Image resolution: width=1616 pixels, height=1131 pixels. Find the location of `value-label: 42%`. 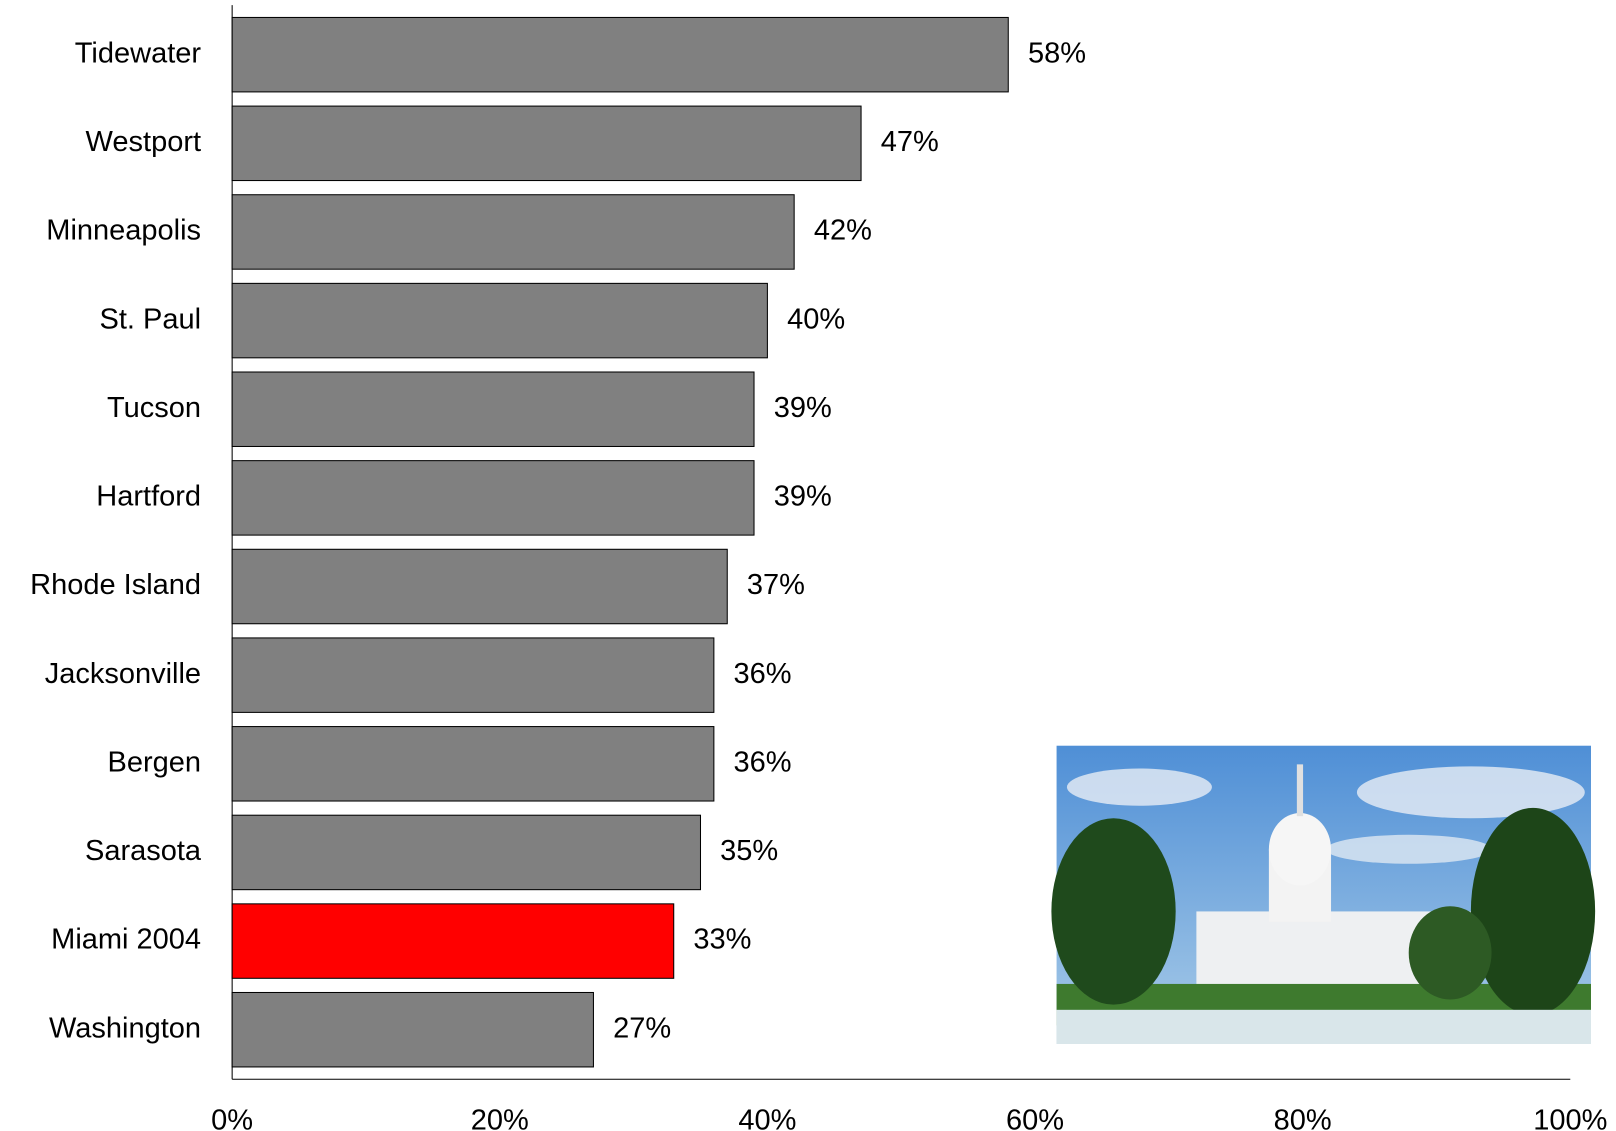

value-label: 42% is located at coordinates (843, 231).